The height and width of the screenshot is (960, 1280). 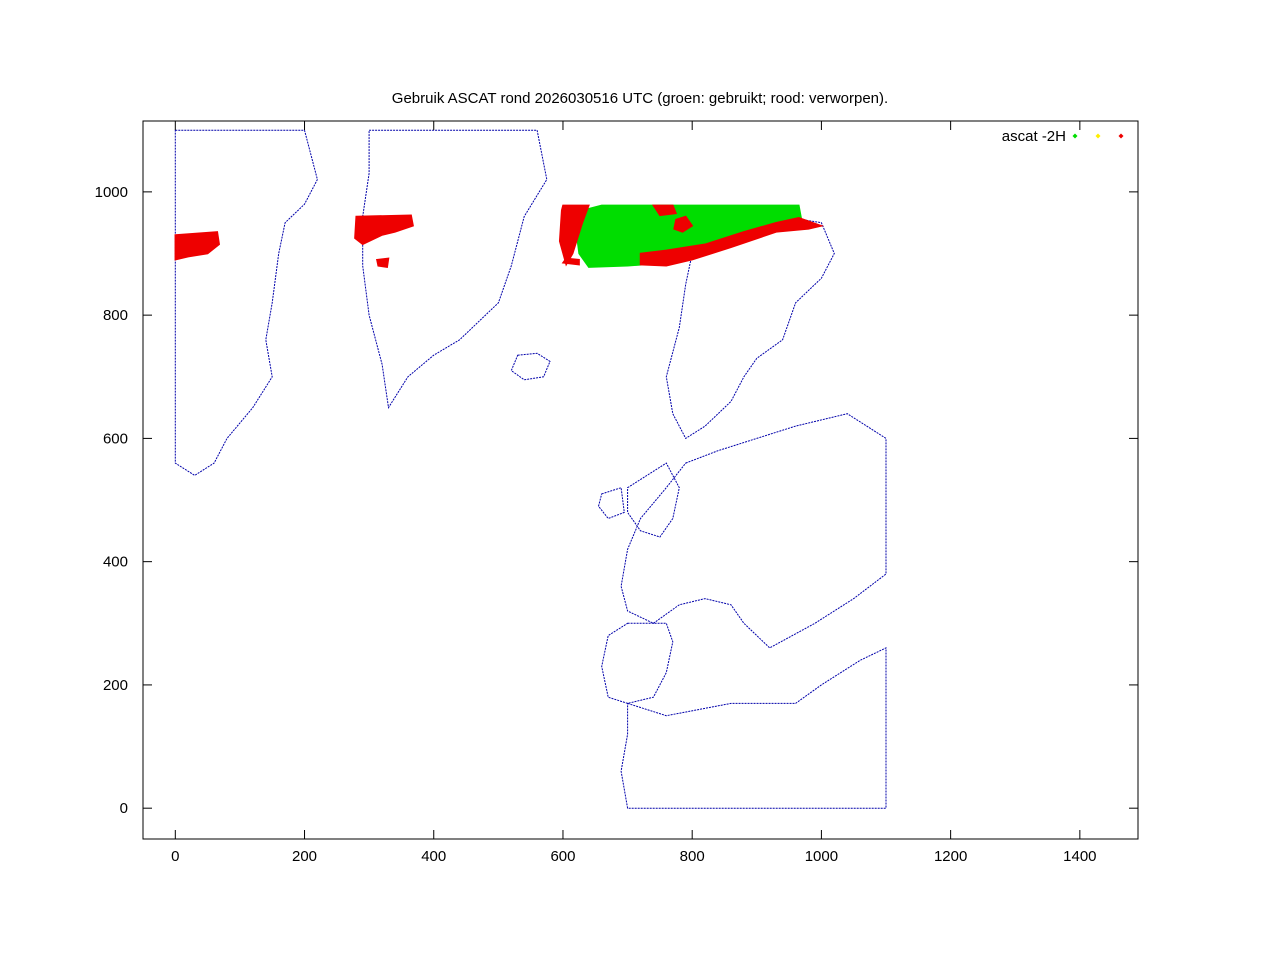 What do you see at coordinates (382, 262) in the screenshot?
I see `red-greenland-spot` at bounding box center [382, 262].